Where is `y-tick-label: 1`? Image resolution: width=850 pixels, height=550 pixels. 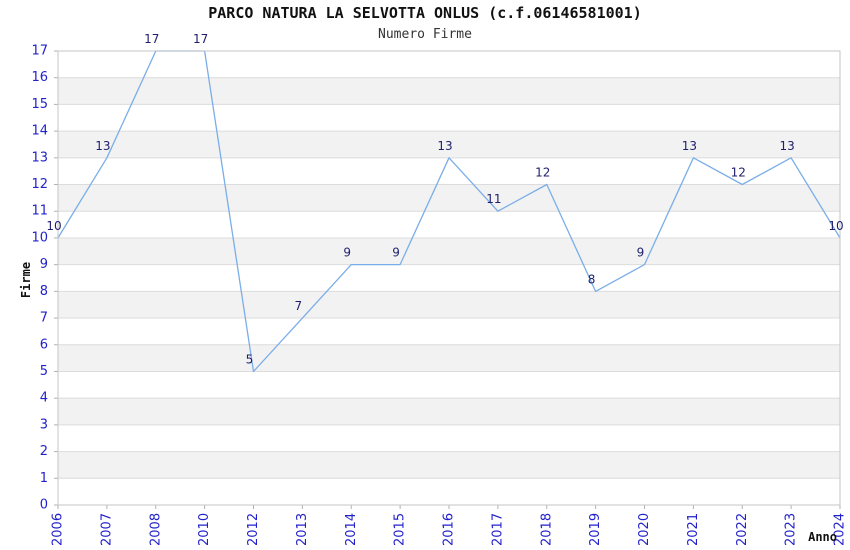 y-tick-label: 1 is located at coordinates (44, 478).